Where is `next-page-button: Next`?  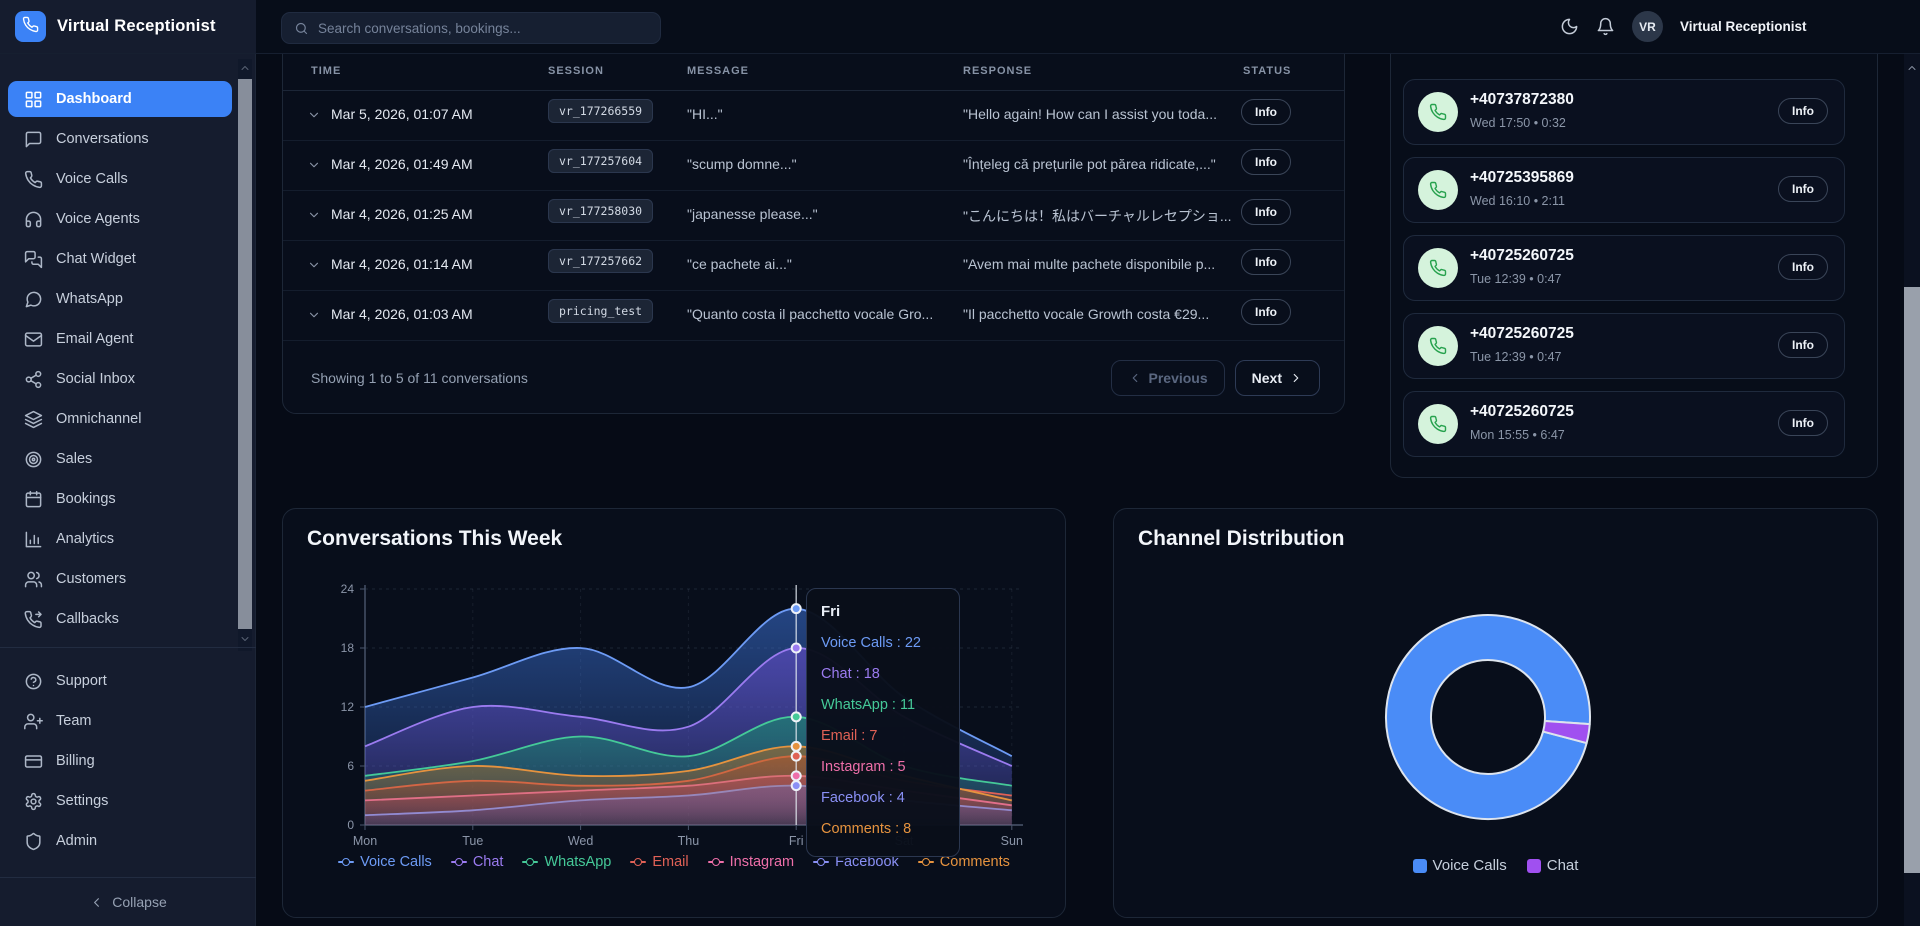
next-page-button: Next is located at coordinates (1277, 377).